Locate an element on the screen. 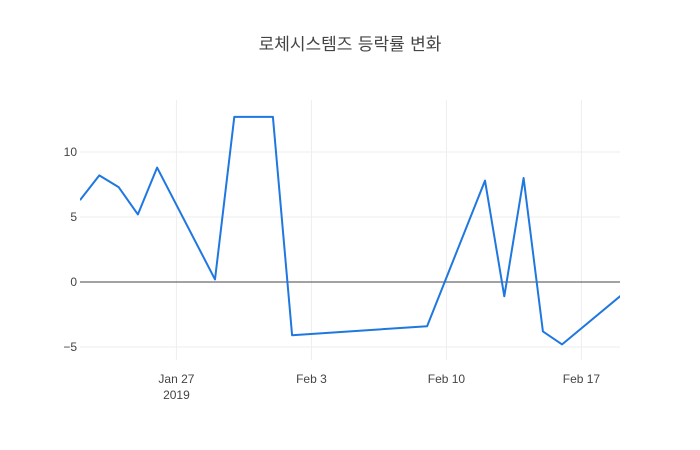 This screenshot has width=700, height=450. x-tick-label: Jan 27 is located at coordinates (176, 379).